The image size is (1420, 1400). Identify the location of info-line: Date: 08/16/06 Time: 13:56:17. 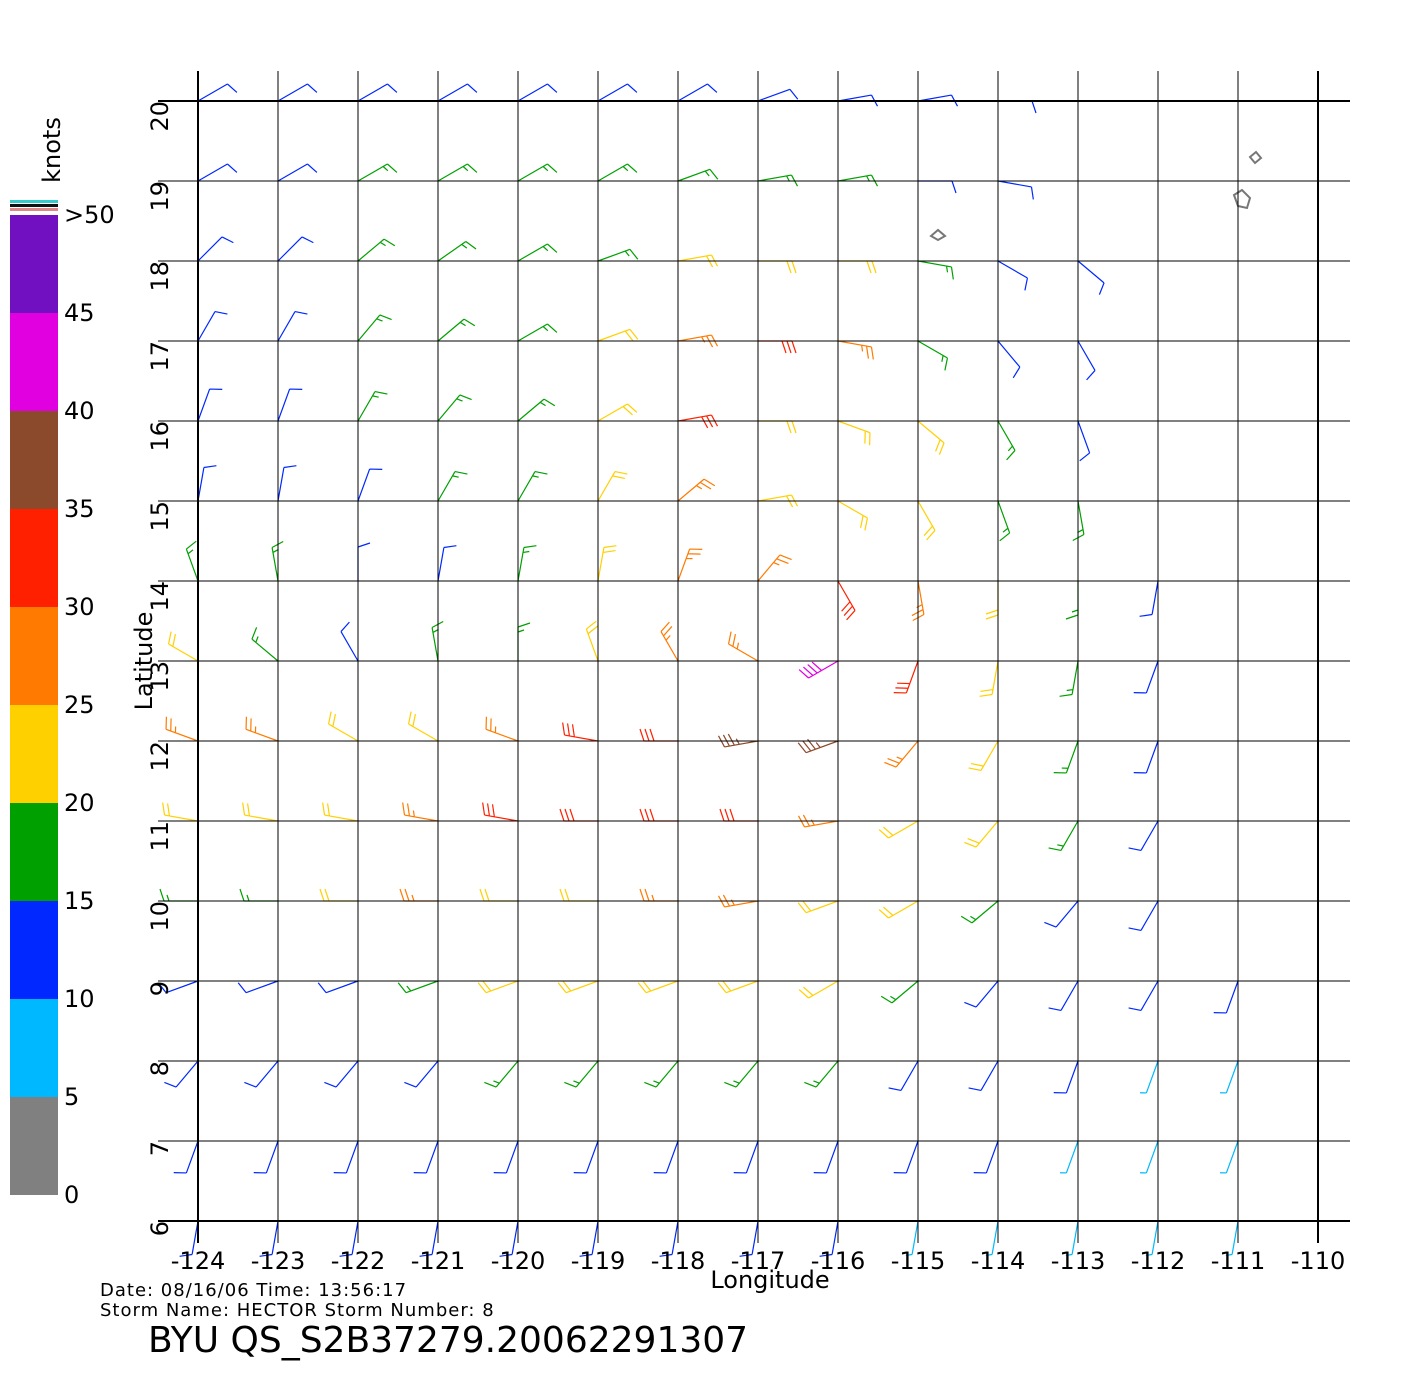
(253, 1290).